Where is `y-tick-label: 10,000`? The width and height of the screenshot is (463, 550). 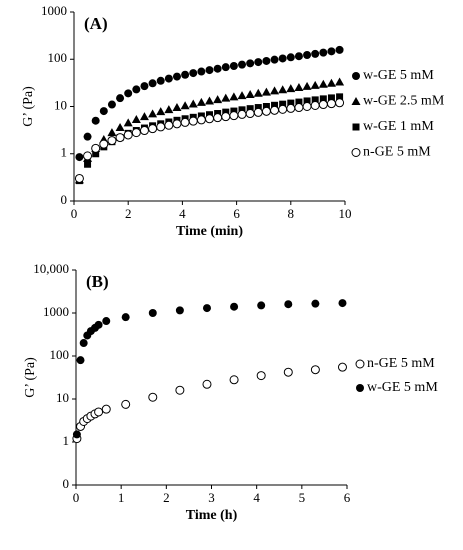 y-tick-label: 10,000 is located at coordinates (51, 268).